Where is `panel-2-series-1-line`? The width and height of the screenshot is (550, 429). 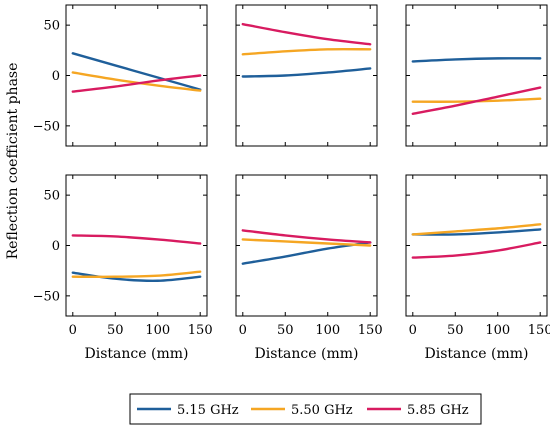
panel-2-series-1-line is located at coordinates (306, 72).